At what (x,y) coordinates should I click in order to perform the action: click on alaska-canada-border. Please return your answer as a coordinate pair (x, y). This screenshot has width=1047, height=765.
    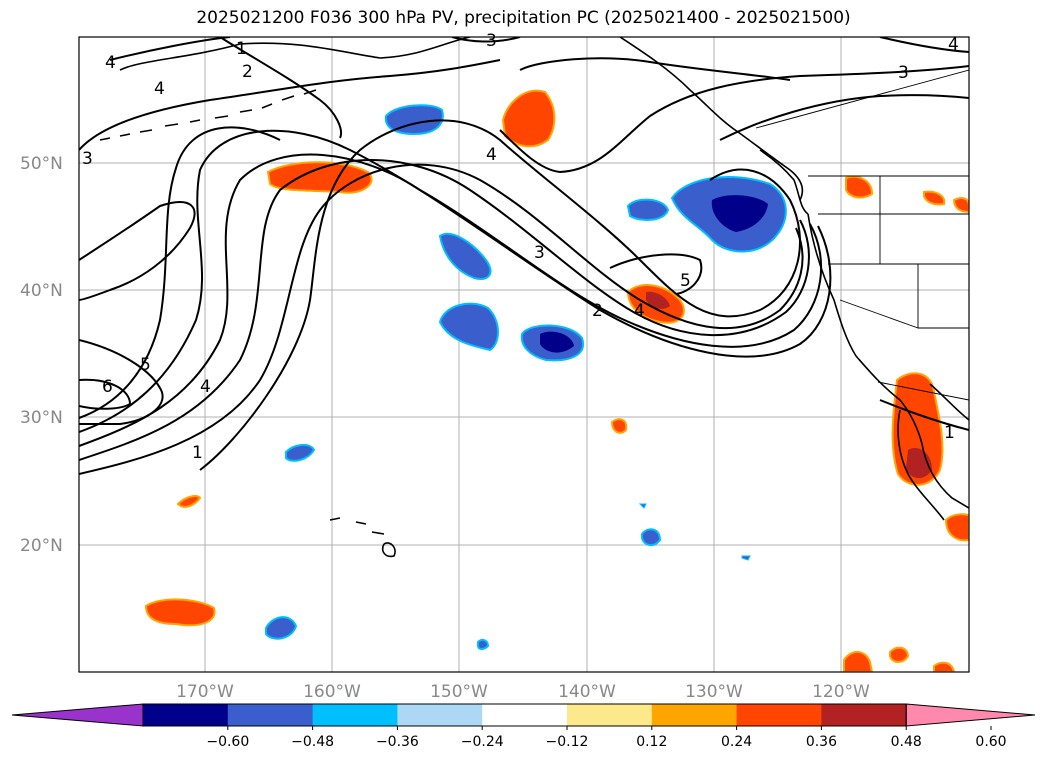
    Looking at the image, I should click on (862, 99).